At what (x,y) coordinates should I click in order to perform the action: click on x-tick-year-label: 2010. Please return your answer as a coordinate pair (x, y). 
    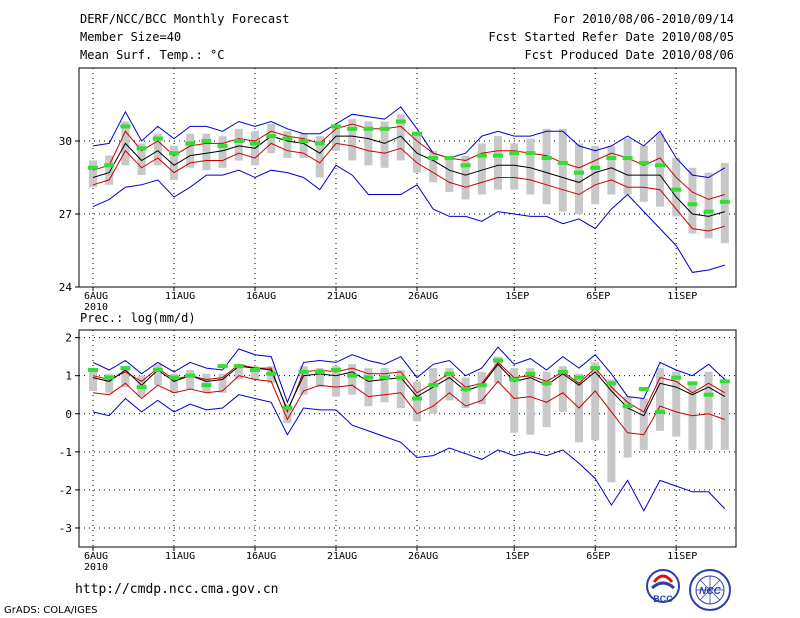
    Looking at the image, I should click on (96, 307).